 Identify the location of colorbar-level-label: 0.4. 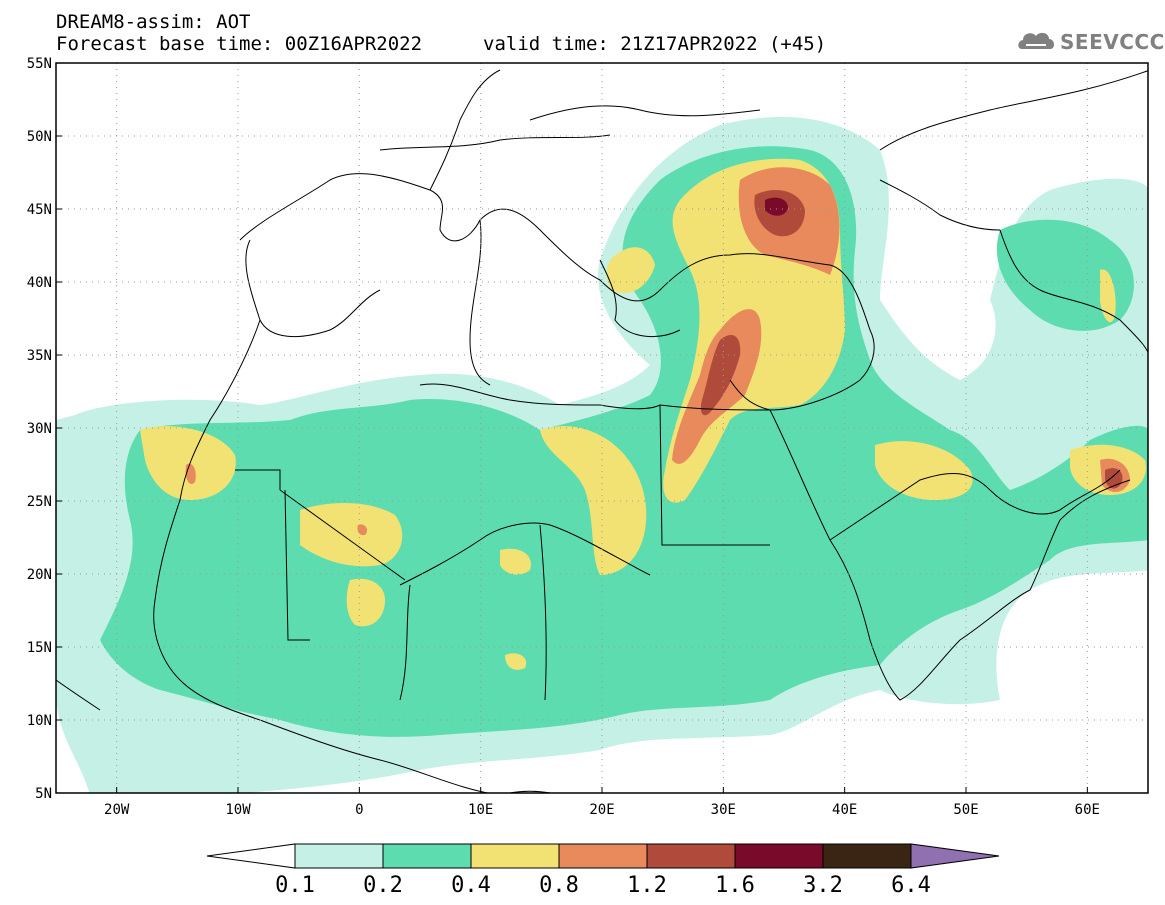
(471, 885).